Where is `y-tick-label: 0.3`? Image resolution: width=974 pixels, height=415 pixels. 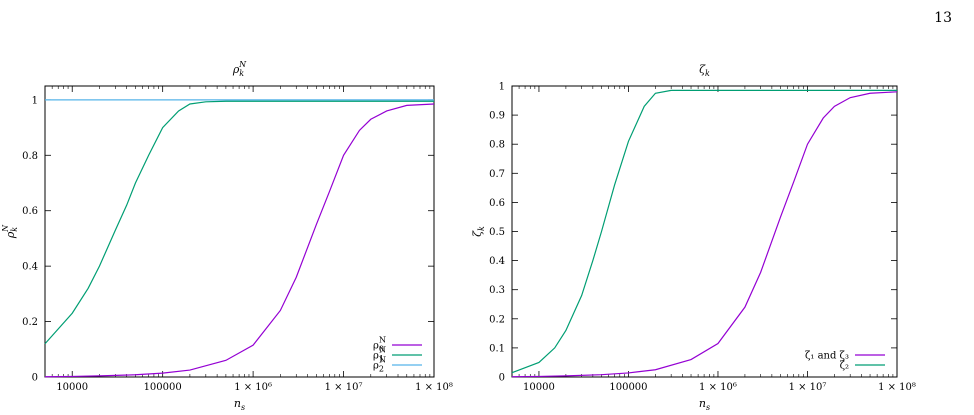 y-tick-label: 0.3 is located at coordinates (497, 290).